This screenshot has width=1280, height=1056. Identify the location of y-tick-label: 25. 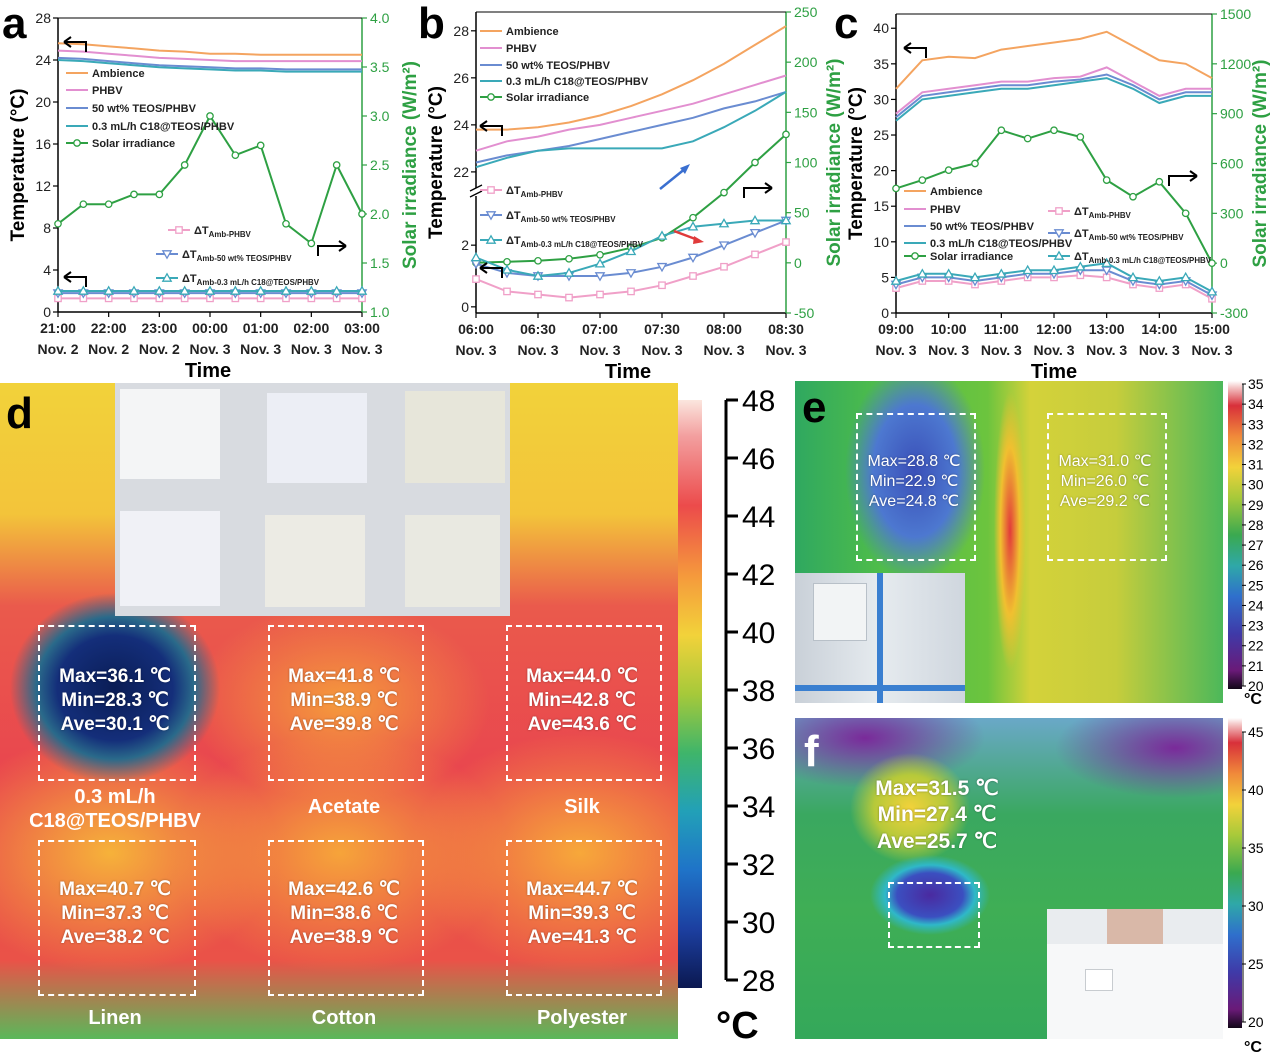
(881, 135).